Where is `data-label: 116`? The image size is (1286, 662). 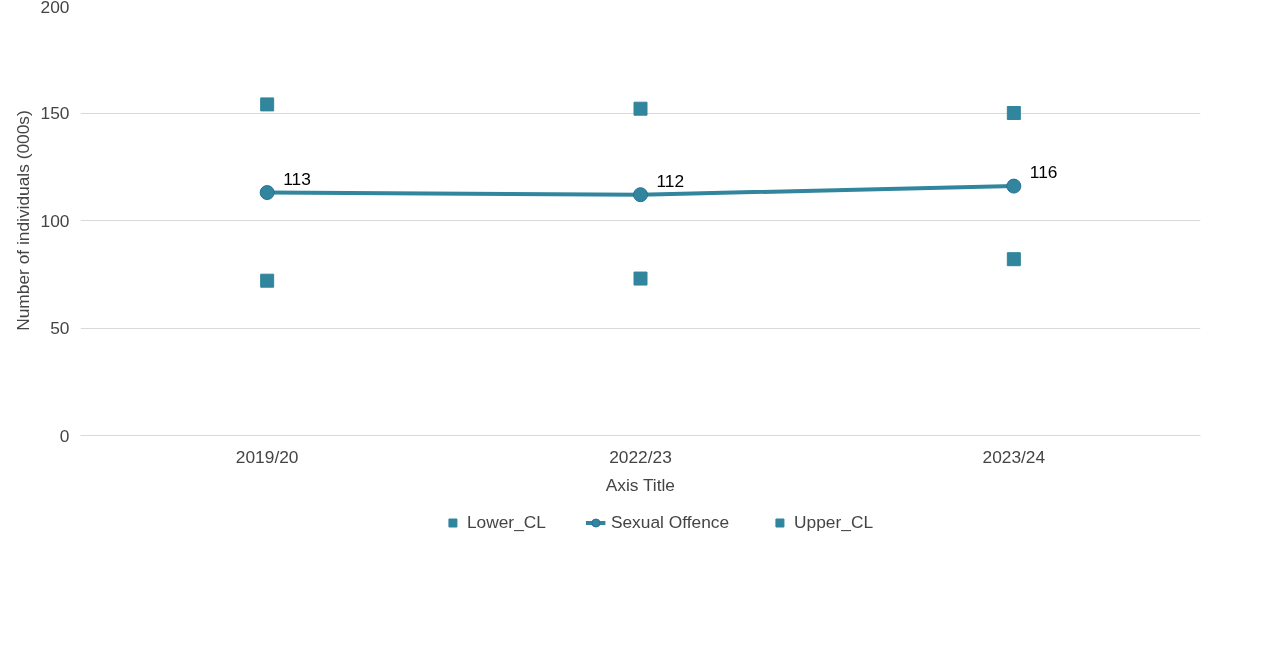
data-label: 116 is located at coordinates (1043, 172).